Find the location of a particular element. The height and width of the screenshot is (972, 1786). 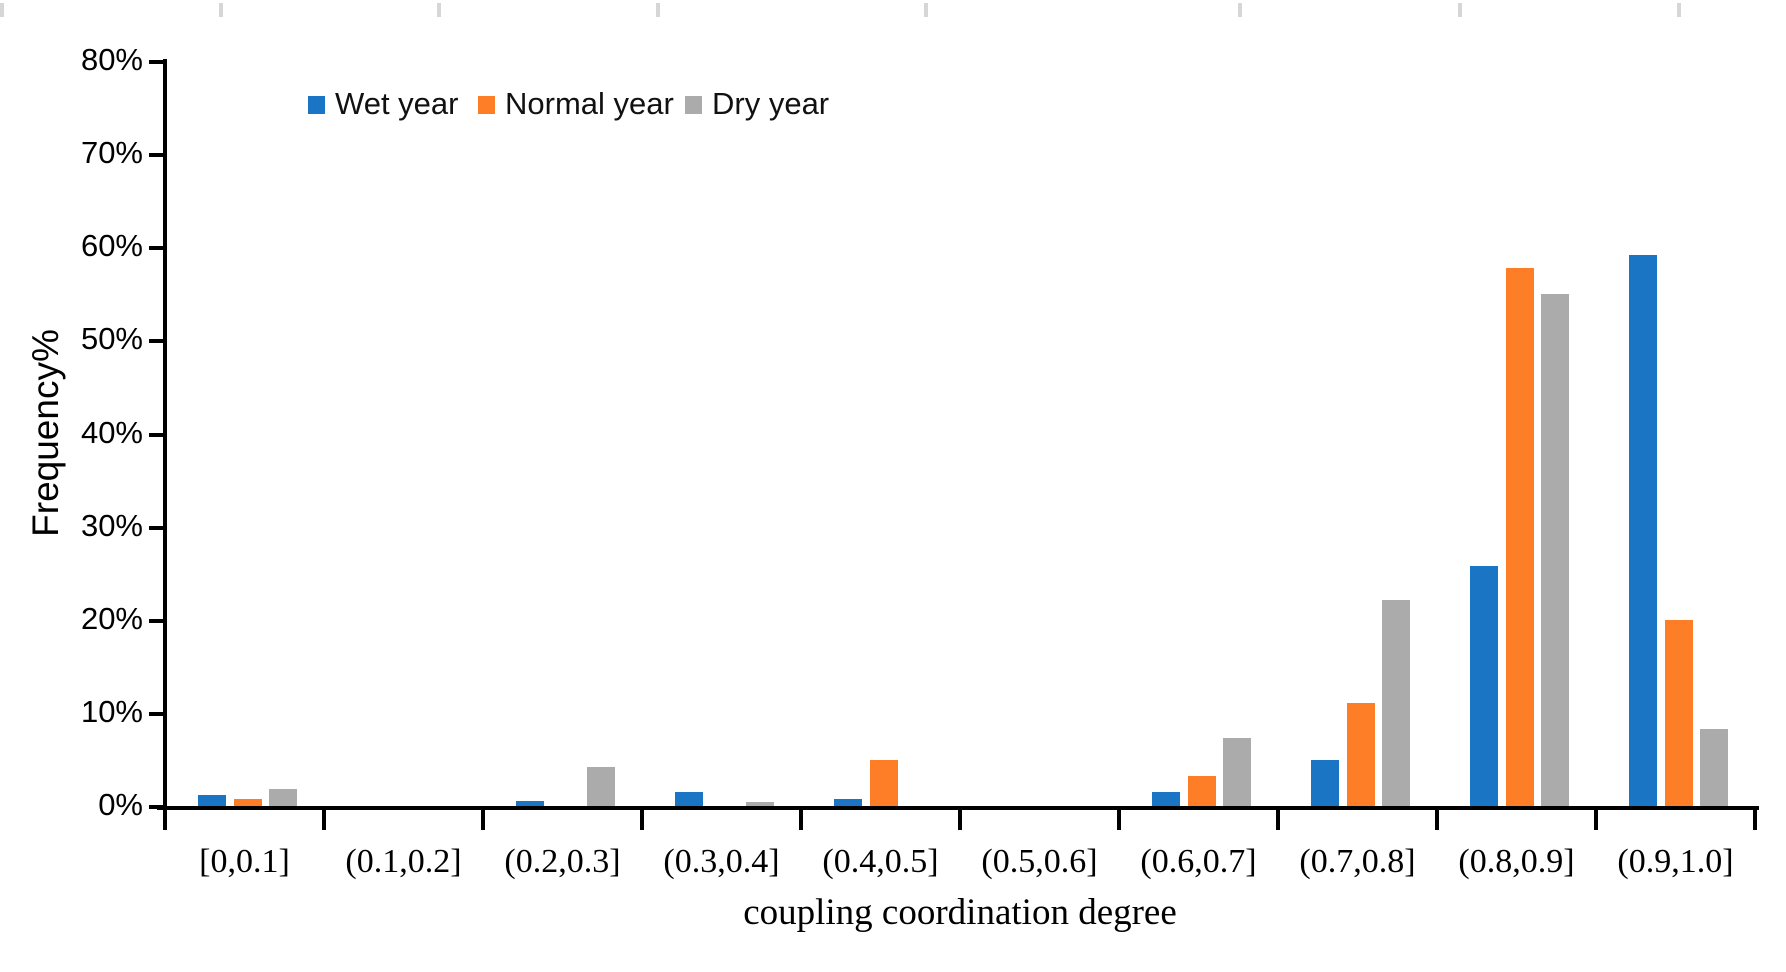

x-category-label-7: (0.7,0.8] is located at coordinates (1357, 861).